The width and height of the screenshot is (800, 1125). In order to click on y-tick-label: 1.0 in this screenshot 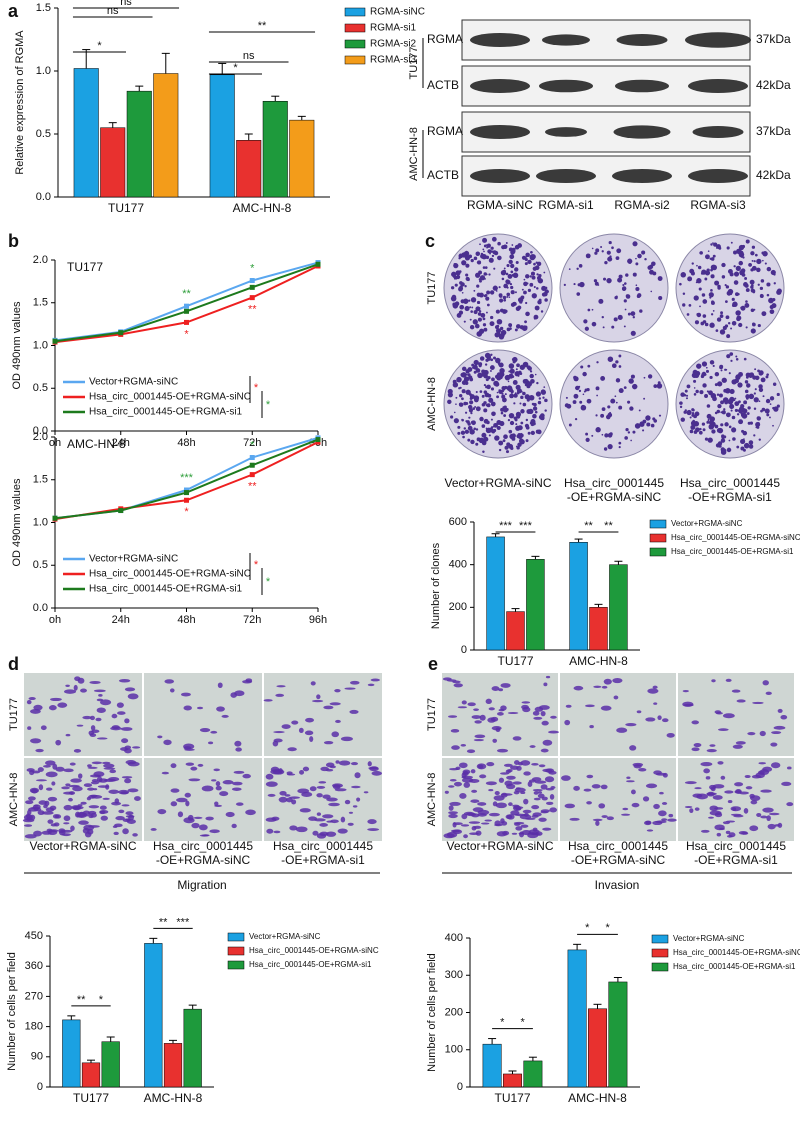, I will do `click(43, 71)`.